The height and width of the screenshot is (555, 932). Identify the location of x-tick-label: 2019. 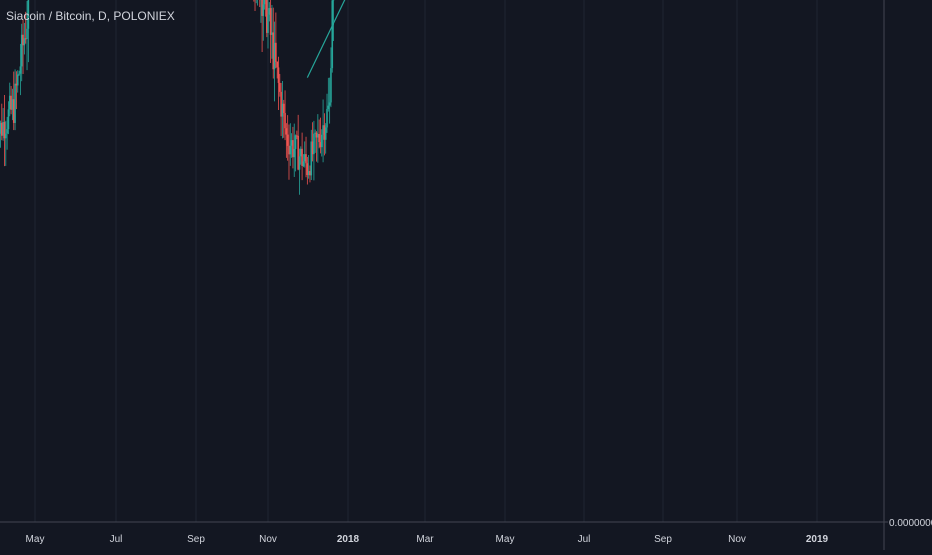
(817, 539).